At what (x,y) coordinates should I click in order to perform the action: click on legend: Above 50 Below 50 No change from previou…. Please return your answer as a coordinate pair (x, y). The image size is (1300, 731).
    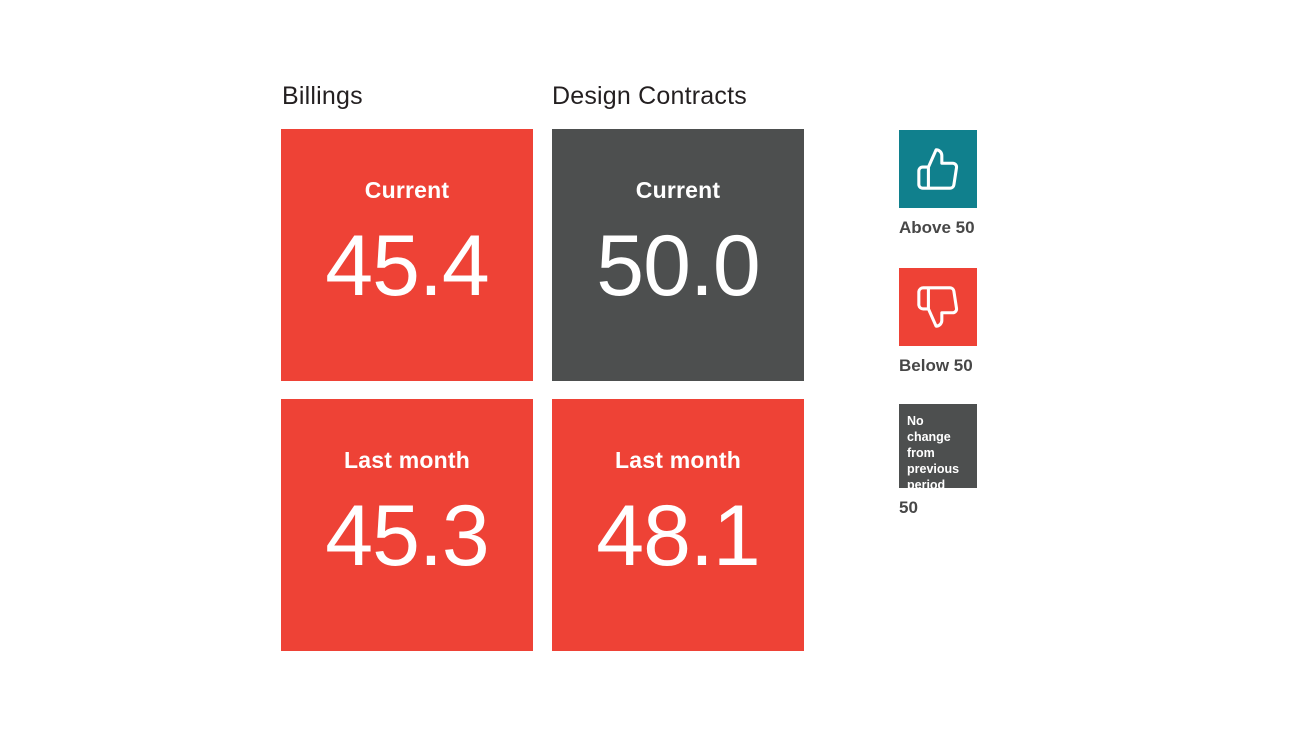
    Looking at the image, I should click on (938, 330).